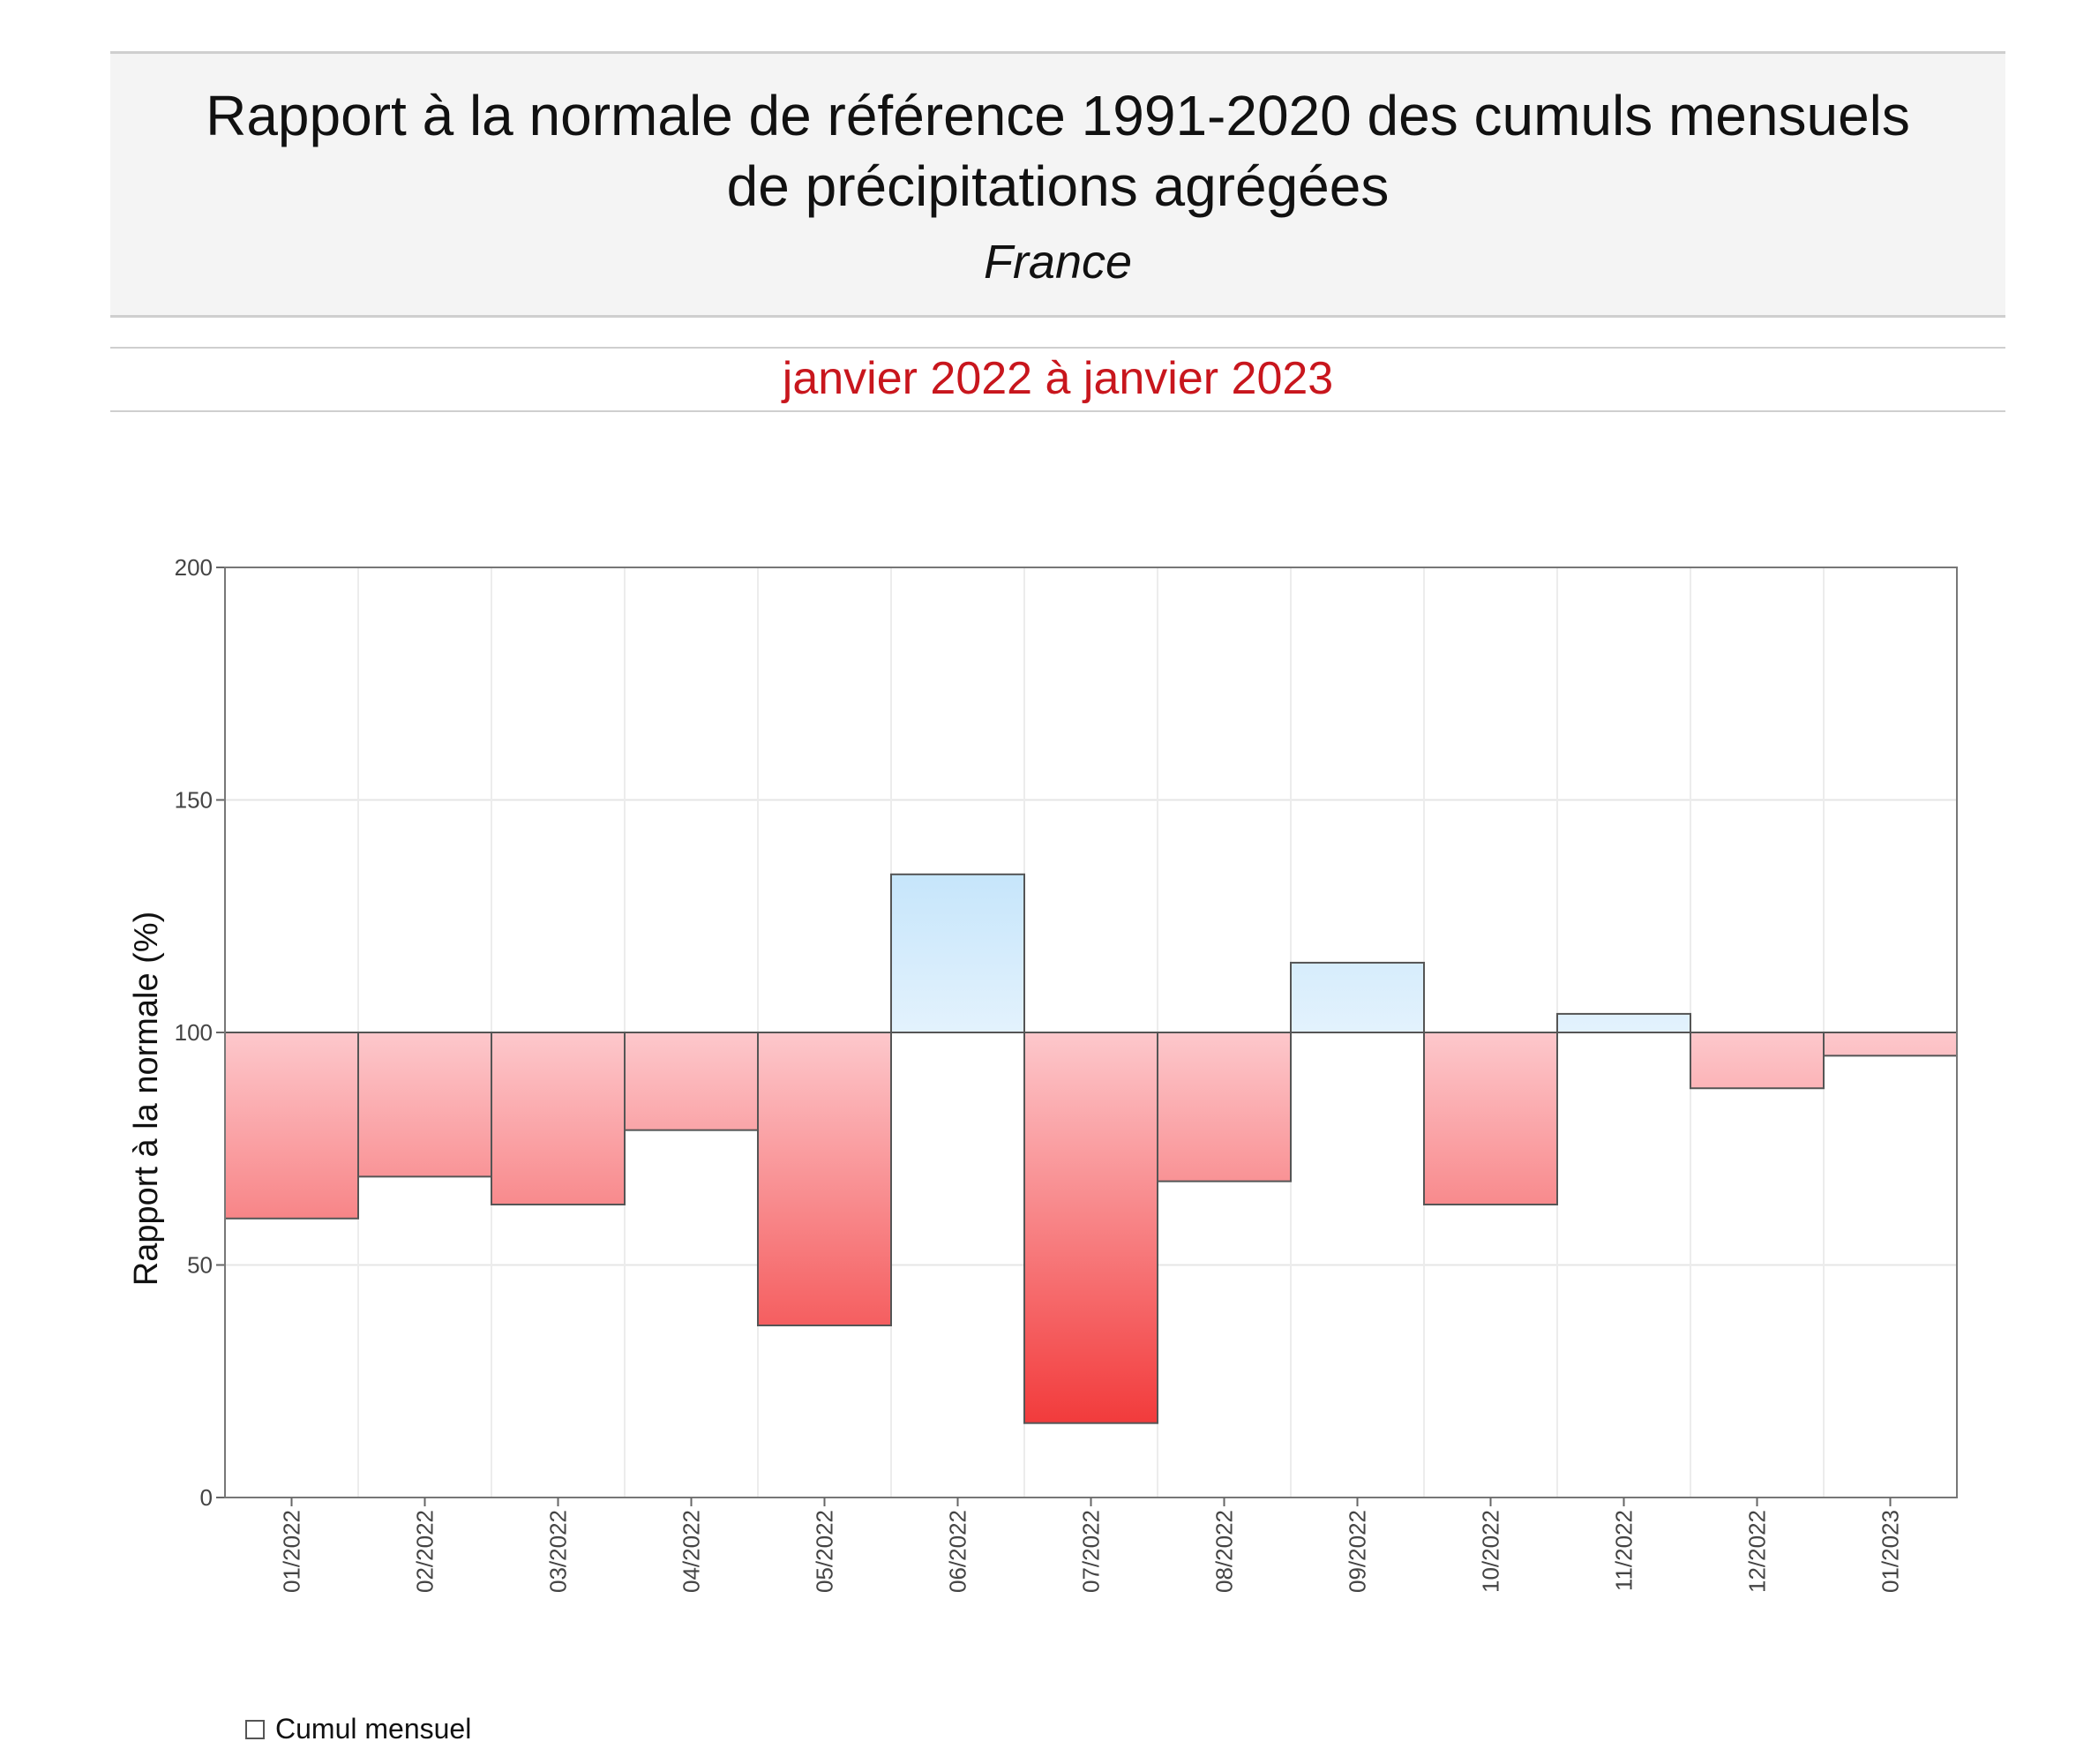  I want to click on bar-12-2022, so click(1758, 1061).